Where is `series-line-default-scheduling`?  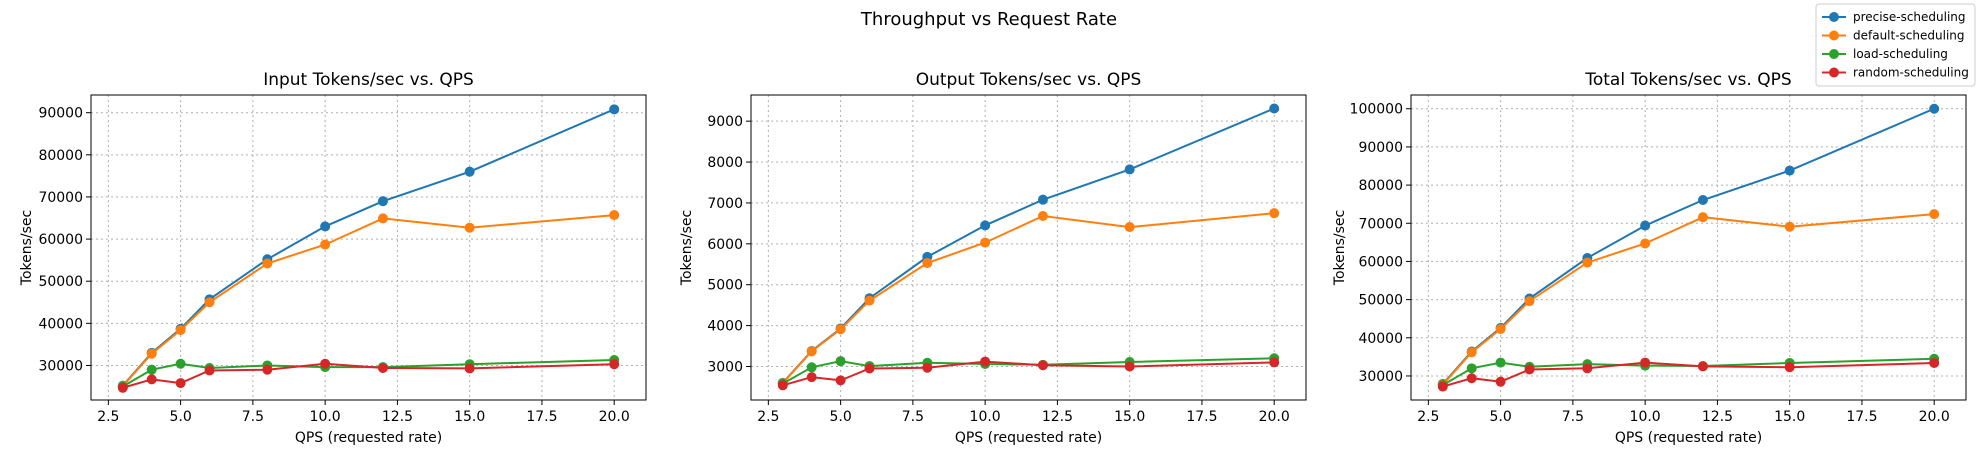 series-line-default-scheduling is located at coordinates (1028, 298).